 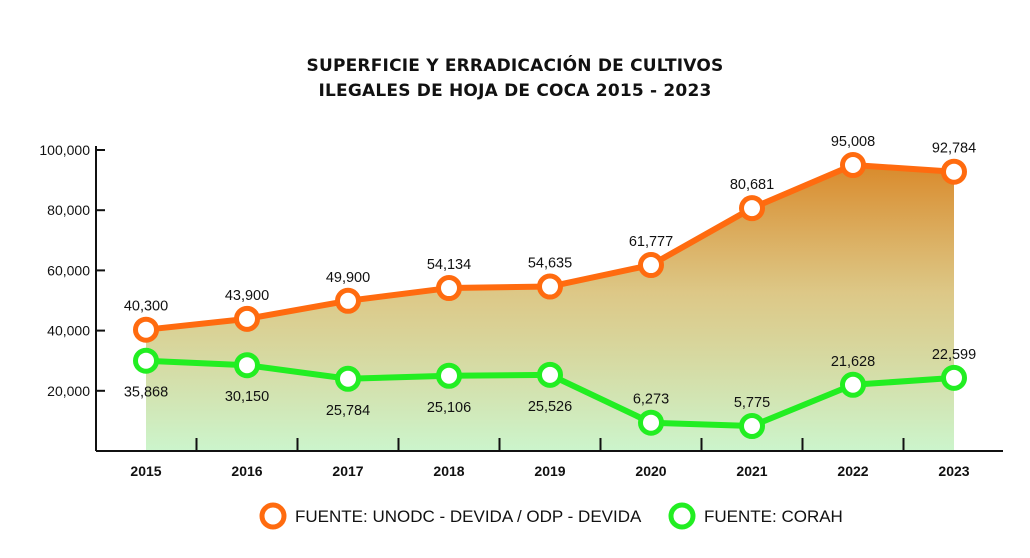 I want to click on chart-title-line-1: SUPERFICIE Y ERRADICACIÓN DE CULTIVOS, so click(x=515, y=66).